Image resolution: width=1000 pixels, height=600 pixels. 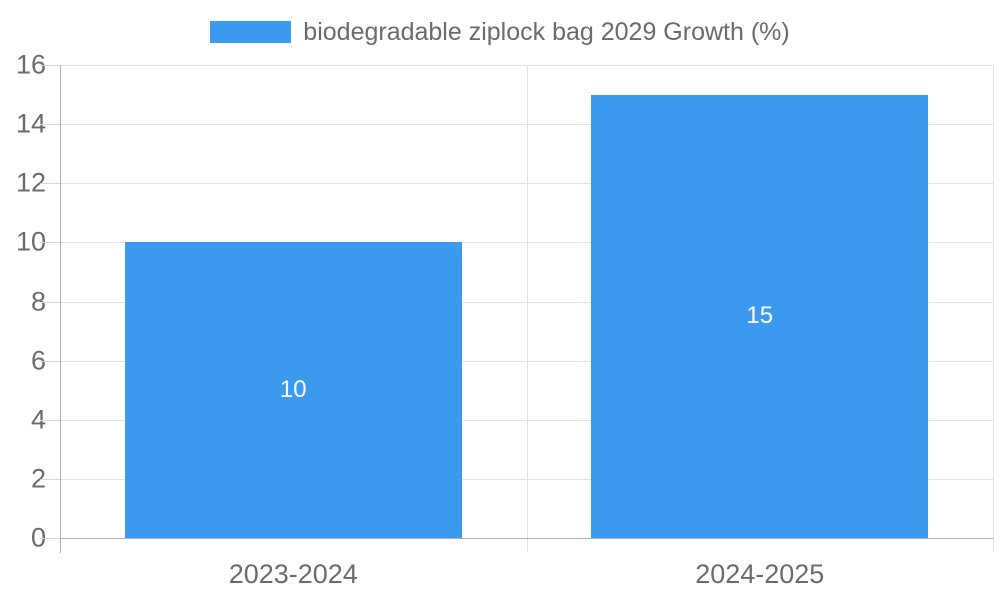 I want to click on y-tick-label: 16, so click(x=30, y=64).